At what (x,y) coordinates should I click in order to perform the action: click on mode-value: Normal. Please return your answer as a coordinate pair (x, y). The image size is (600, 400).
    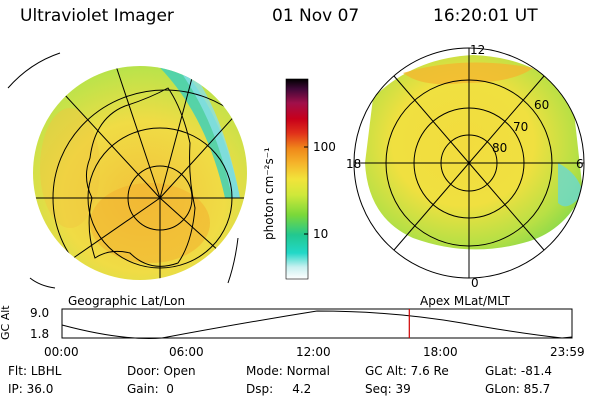
    Looking at the image, I should click on (308, 371).